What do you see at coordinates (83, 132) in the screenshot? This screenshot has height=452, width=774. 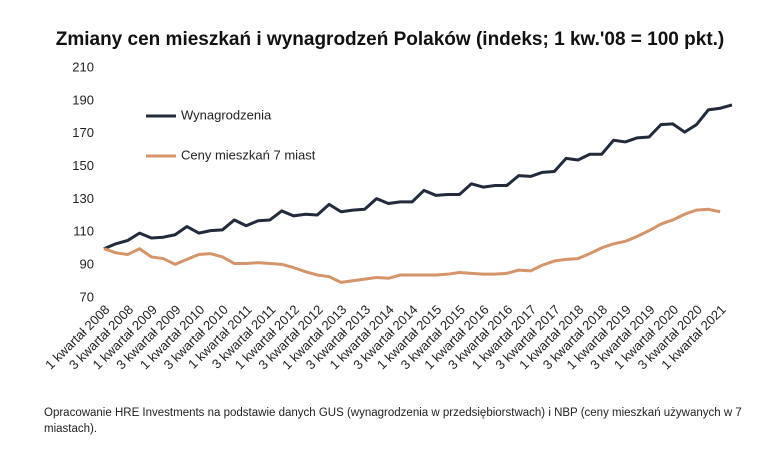 I see `y-tick-label: 170` at bounding box center [83, 132].